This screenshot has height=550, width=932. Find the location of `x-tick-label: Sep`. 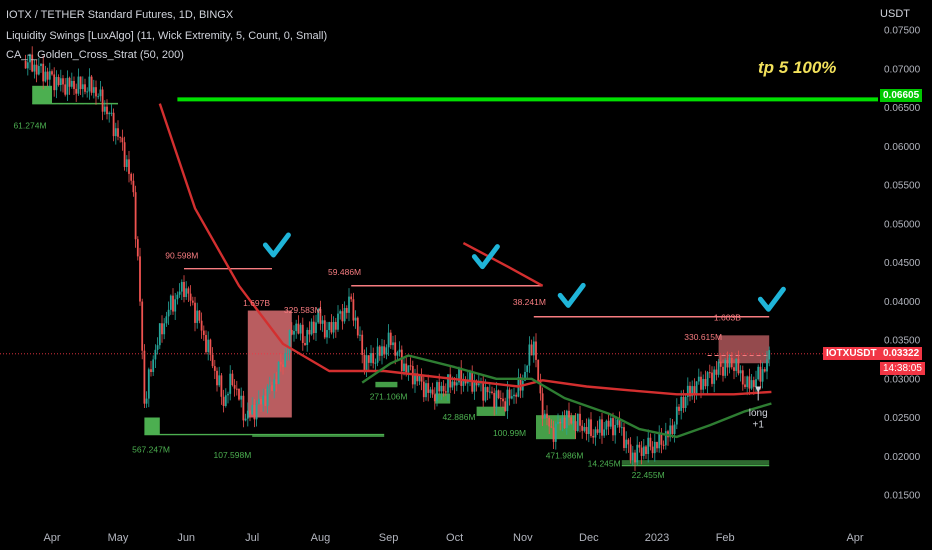

x-tick-label: Sep is located at coordinates (389, 538).